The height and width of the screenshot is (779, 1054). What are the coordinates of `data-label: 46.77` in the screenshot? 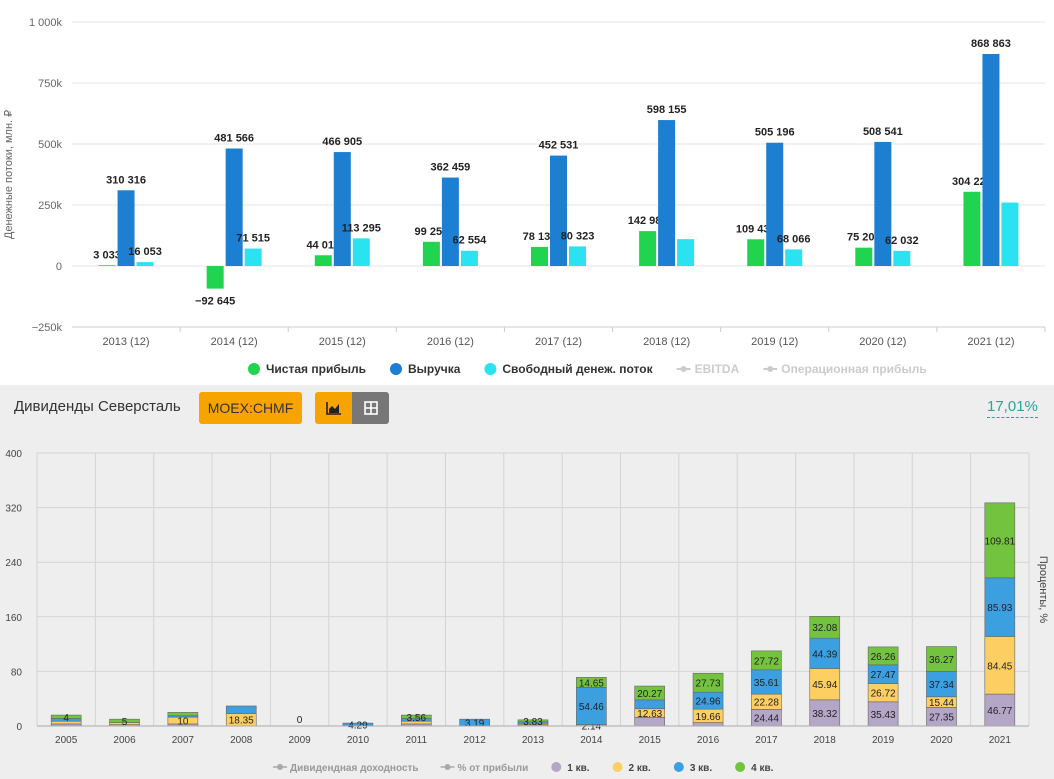 It's located at (999, 711).